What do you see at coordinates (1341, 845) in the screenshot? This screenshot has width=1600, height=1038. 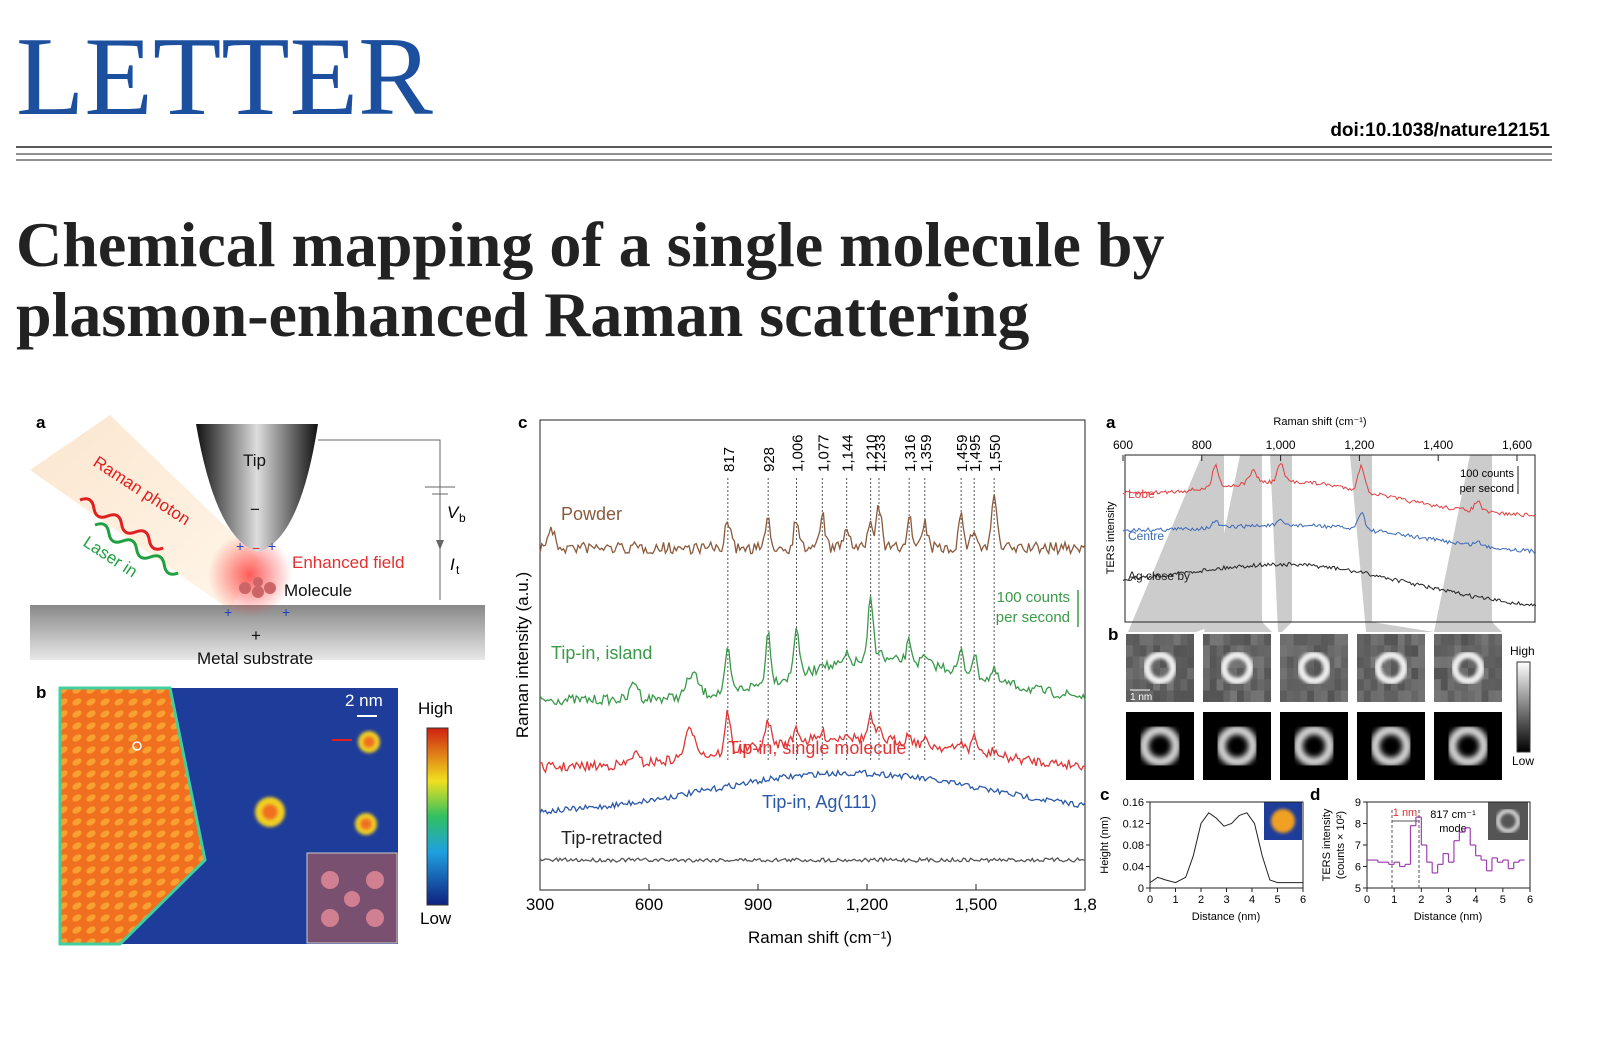 I see `y-axis-label: (counts × 10²)` at bounding box center [1341, 845].